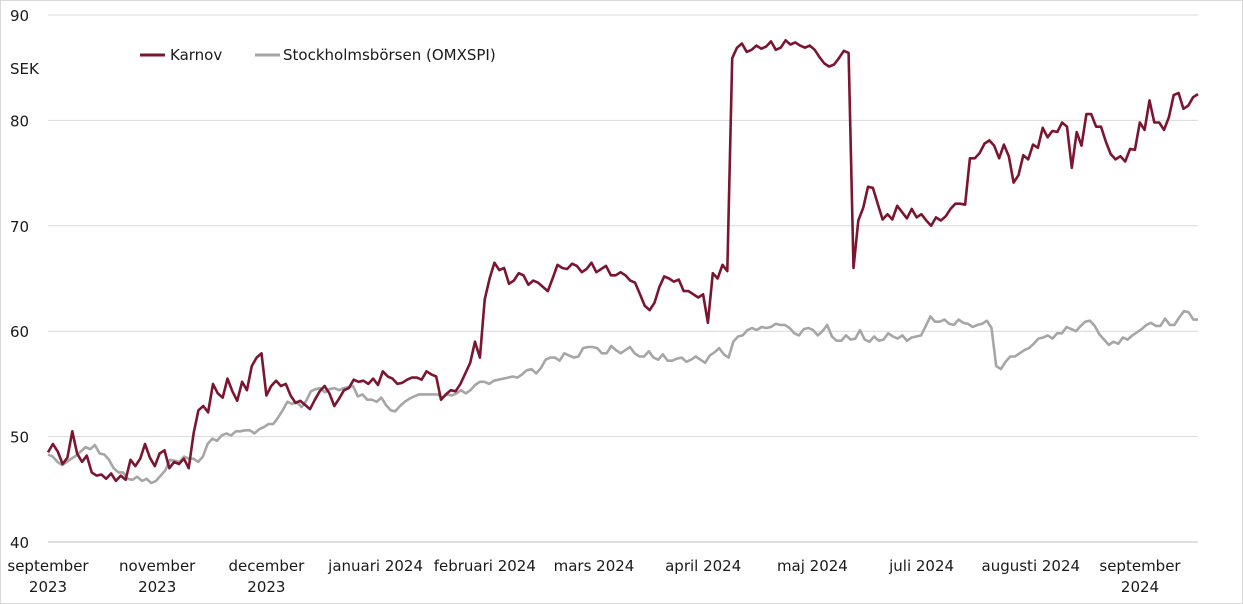  What do you see at coordinates (19, 332) in the screenshot?
I see `y-tick-label: 60` at bounding box center [19, 332].